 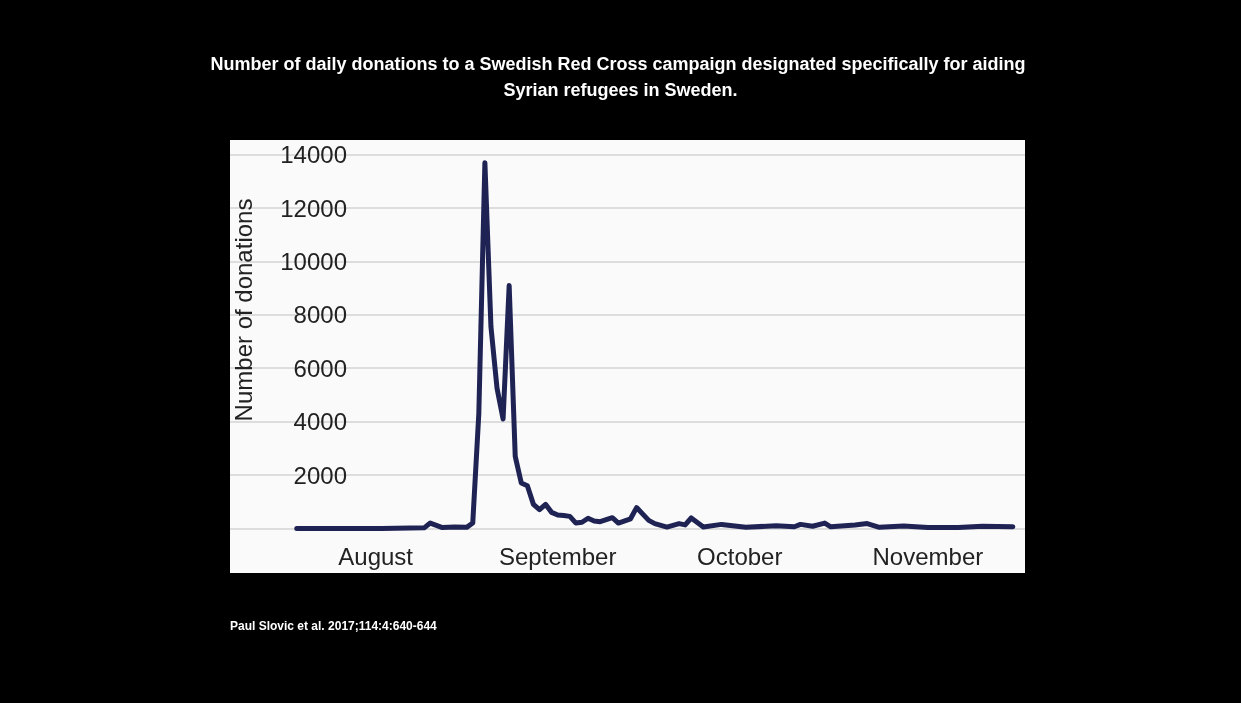 I want to click on x-tick-label: August, so click(x=376, y=556).